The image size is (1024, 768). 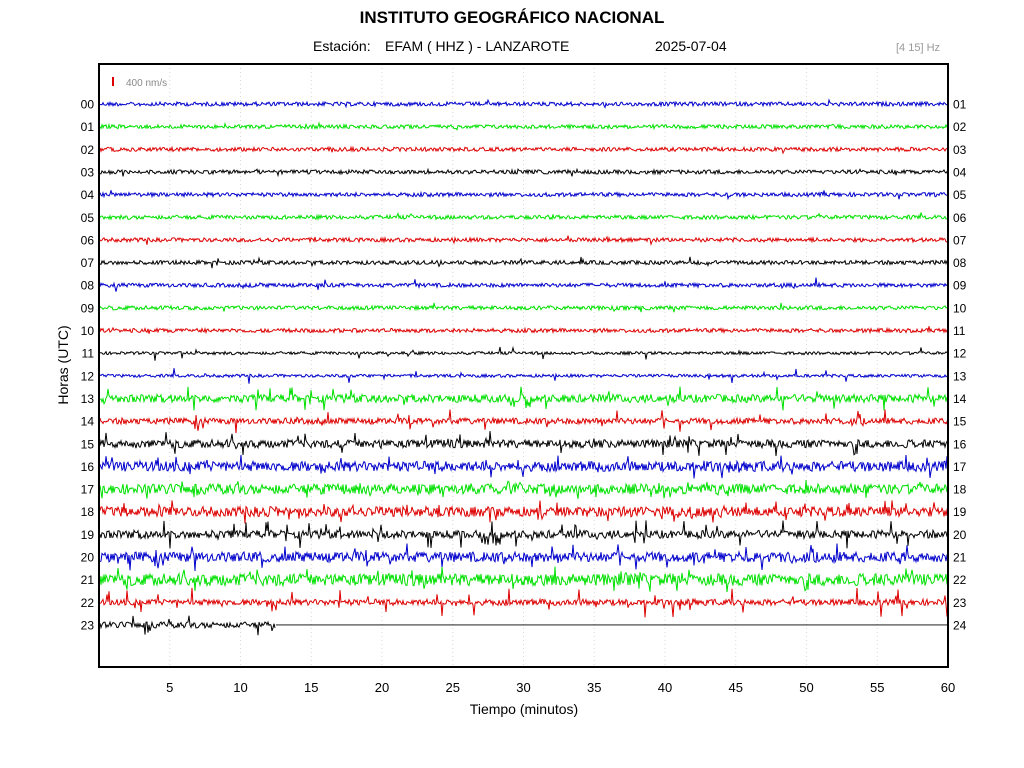 What do you see at coordinates (240, 687) in the screenshot?
I see `x-tick-label: 10` at bounding box center [240, 687].